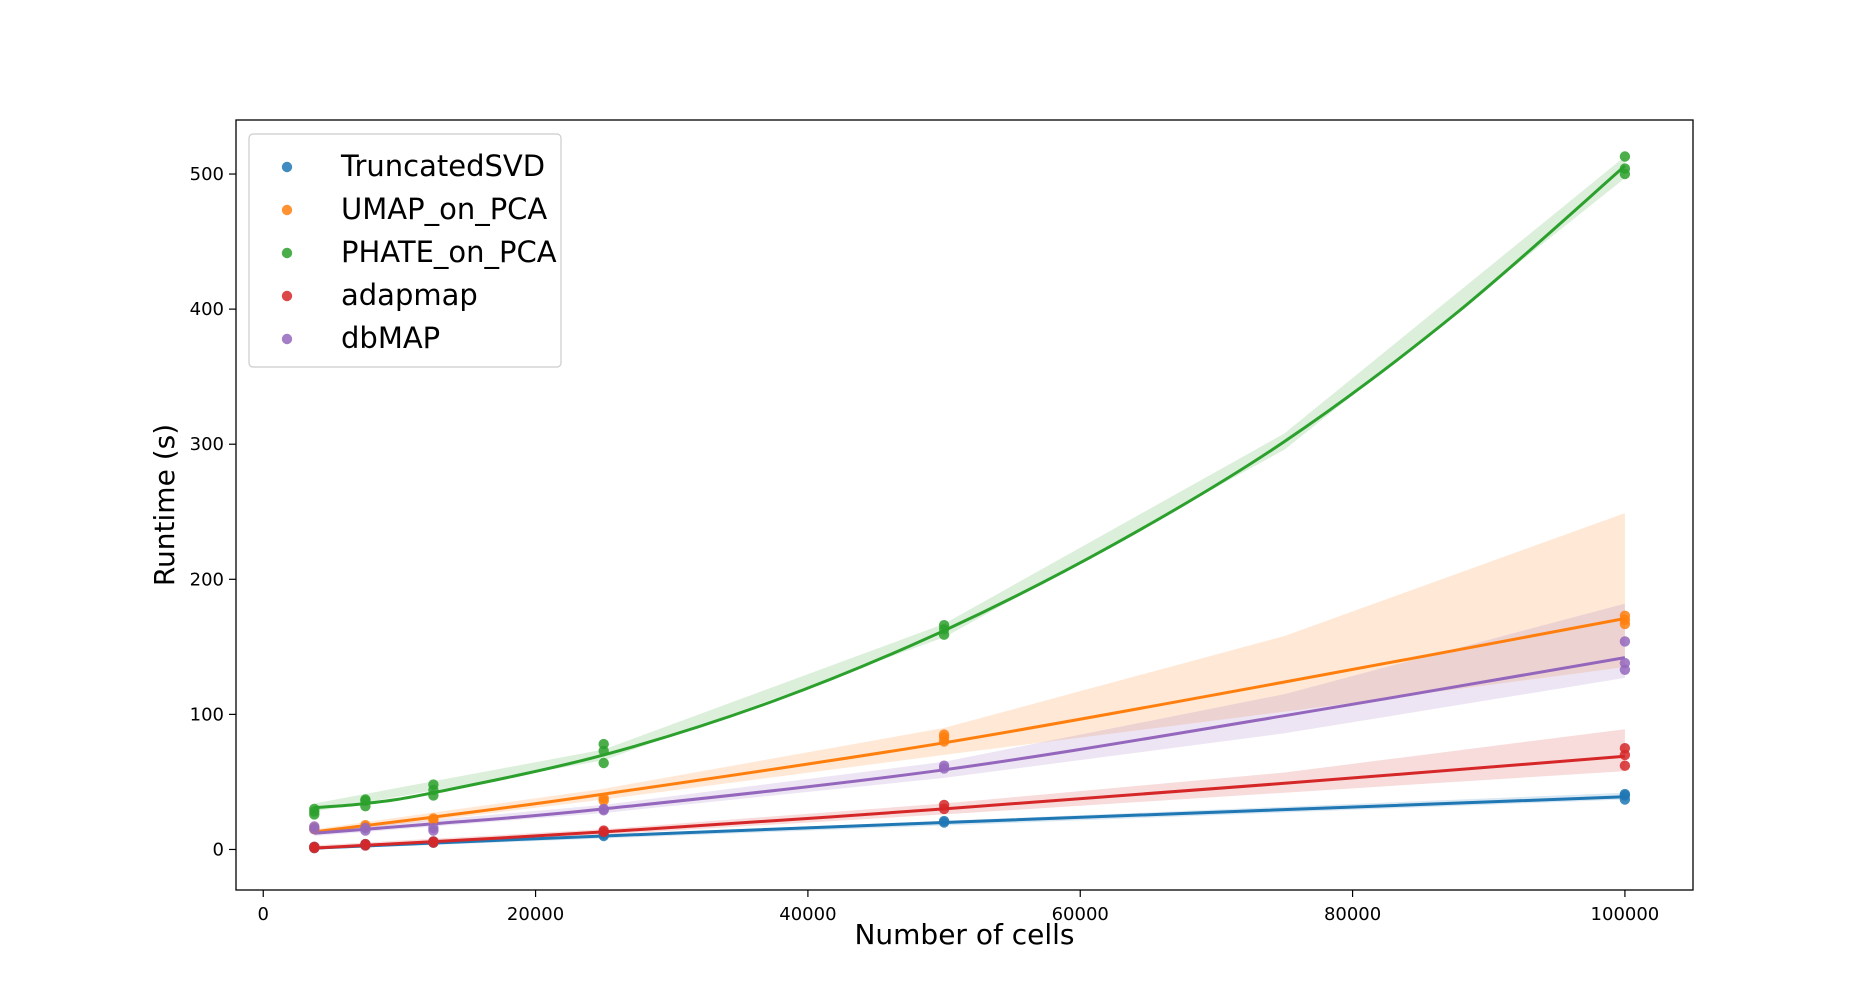 The height and width of the screenshot is (982, 1851). Describe the element at coordinates (959, 907) in the screenshot. I see `x-axis-ticks: 0 20000 40000 60000 80000 100000` at that location.